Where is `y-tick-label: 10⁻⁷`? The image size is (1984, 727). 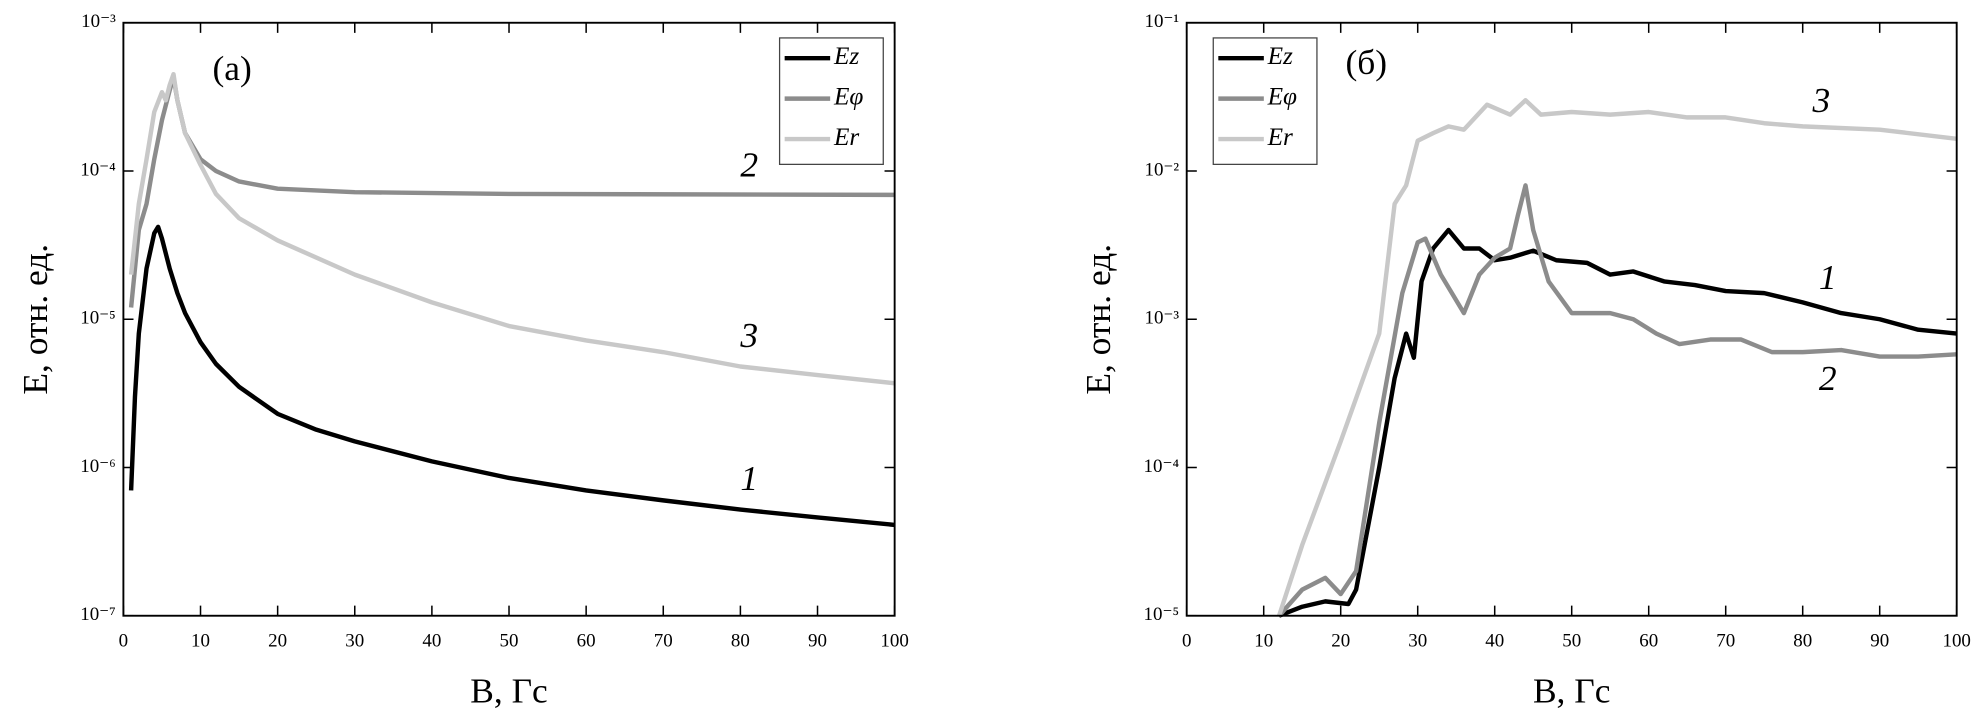
y-tick-label: 10⁻⁷ is located at coordinates (98, 614).